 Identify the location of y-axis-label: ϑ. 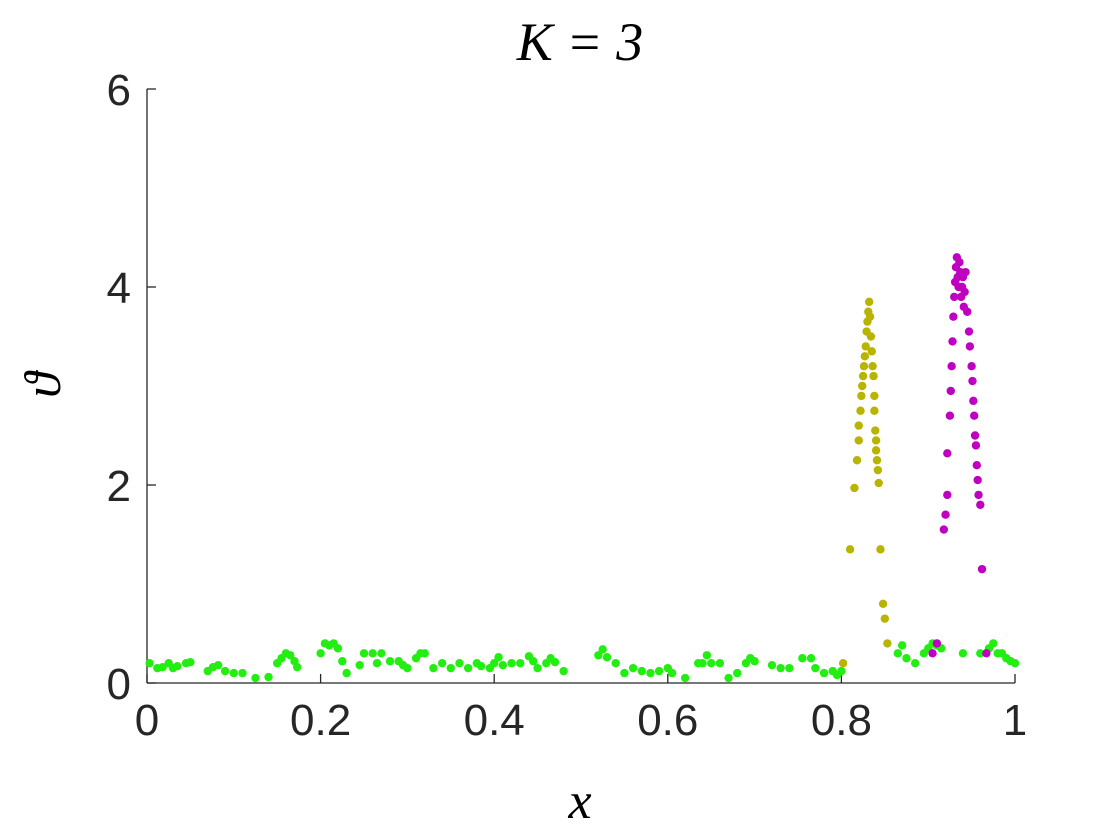
(43, 384).